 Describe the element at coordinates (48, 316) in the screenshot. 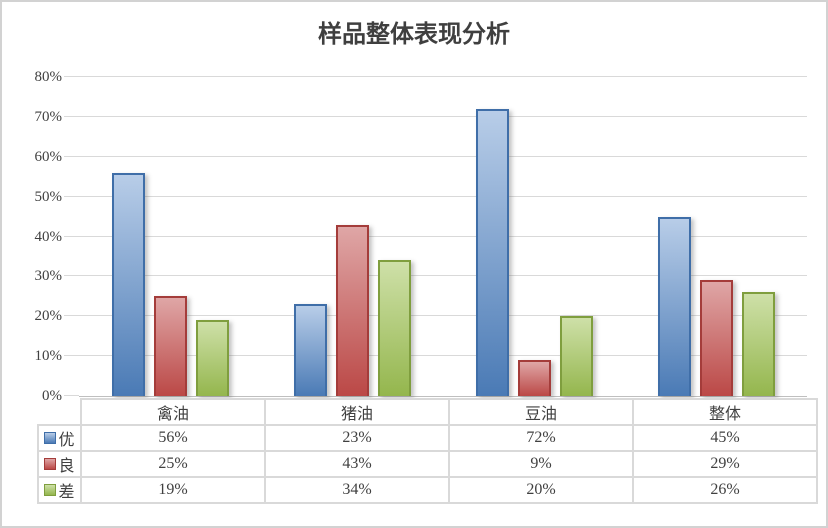

I see `y-tick-label: 20%` at that location.